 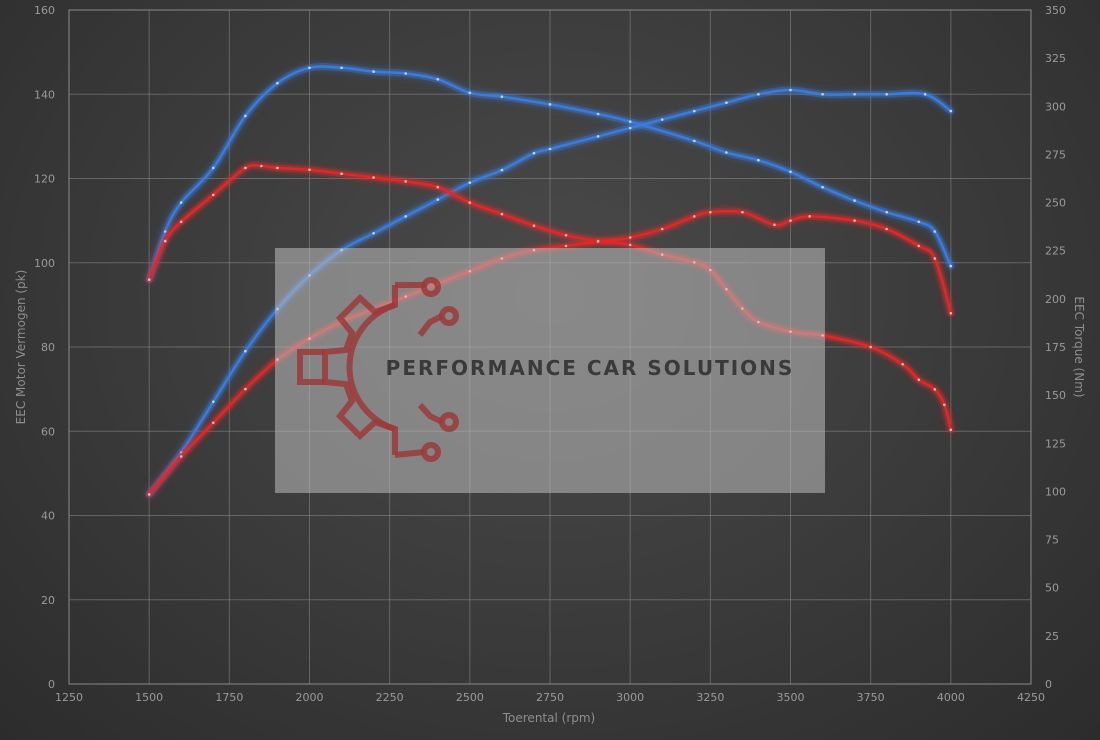 I want to click on x-tick-label: 1250, so click(x=69, y=697).